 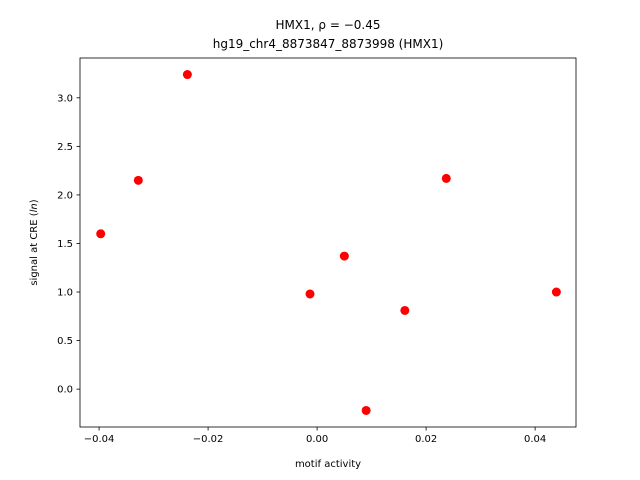 I want to click on x-axis: −0.04 −0.02 0.00 0.02 0.04, so click(x=315, y=436).